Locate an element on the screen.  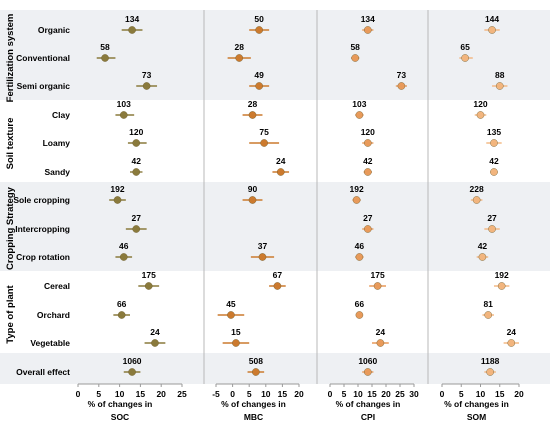
sample-size-label: 81 is located at coordinates (488, 304).